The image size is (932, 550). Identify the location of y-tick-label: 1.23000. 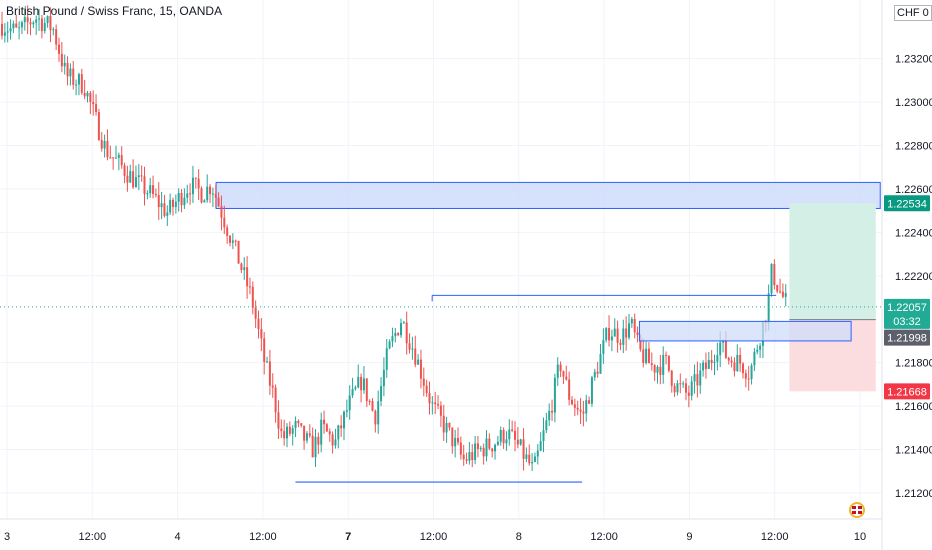
(913, 103).